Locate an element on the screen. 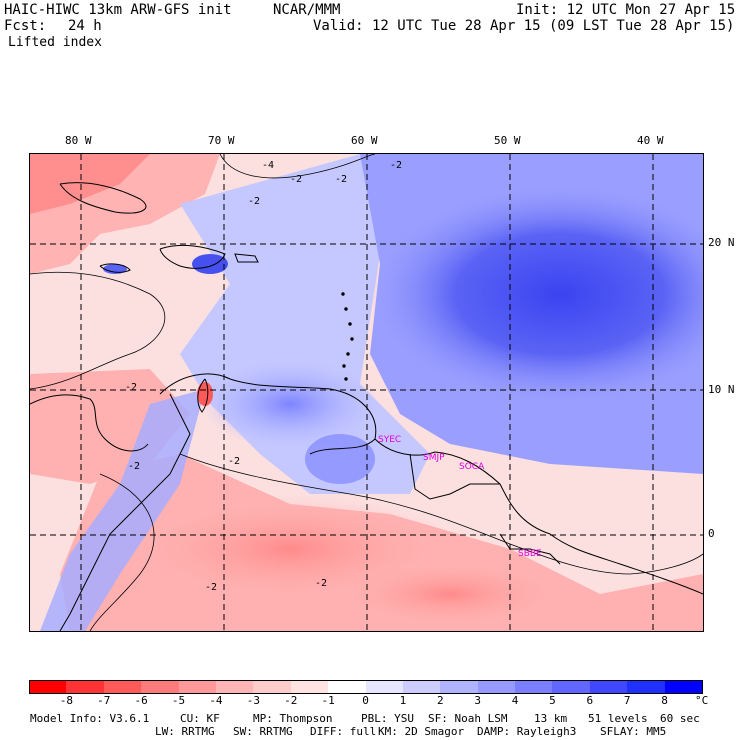 The height and width of the screenshot is (740, 740). colorbar-tick-label: -3 is located at coordinates (253, 700).